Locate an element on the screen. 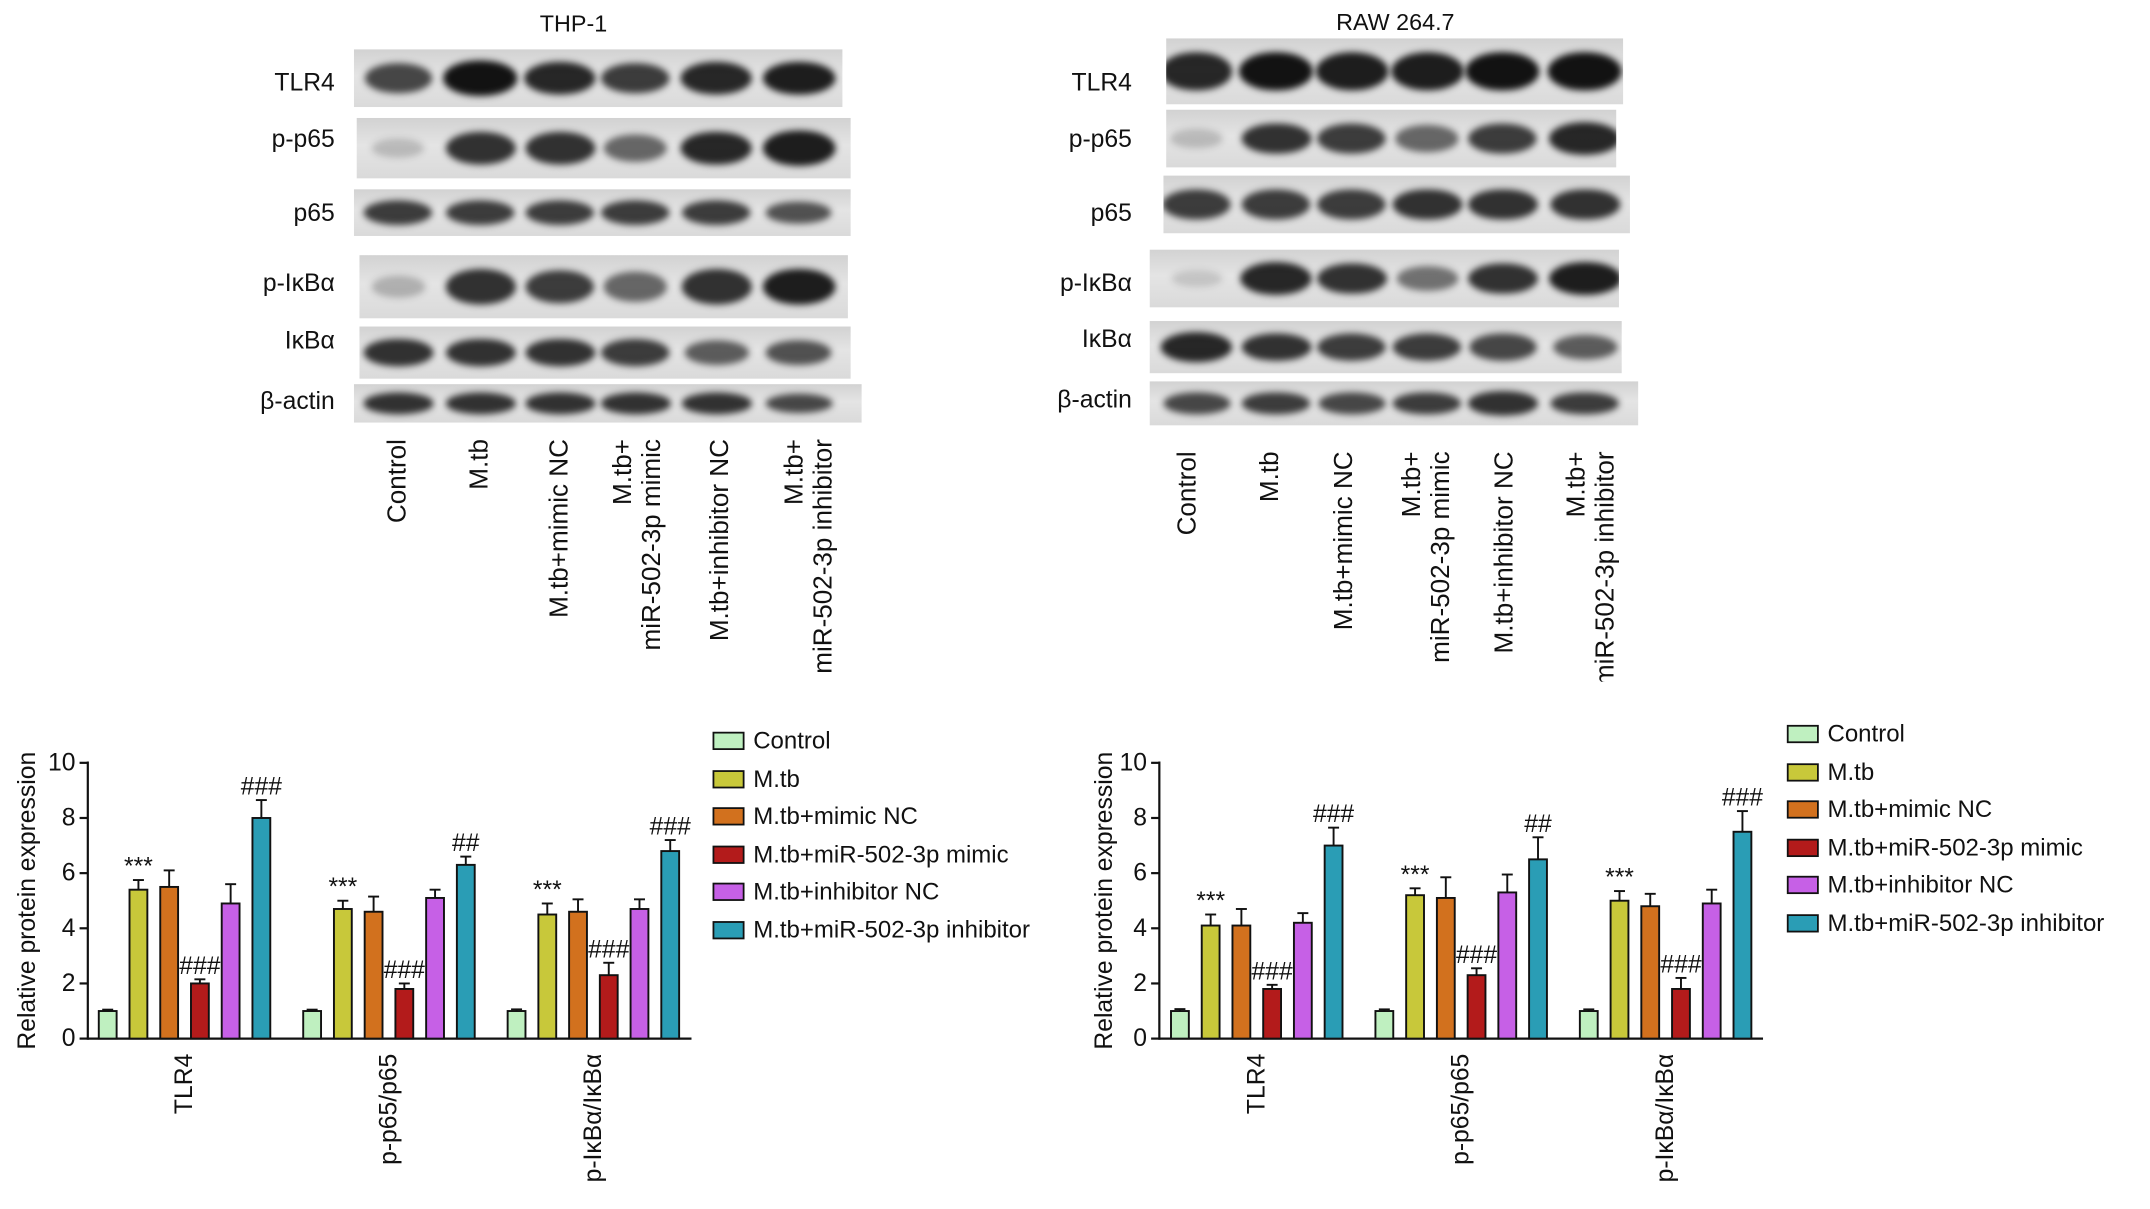 This screenshot has height=1209, width=2150. x-category-label: p-p65/p65 is located at coordinates (1461, 1109).